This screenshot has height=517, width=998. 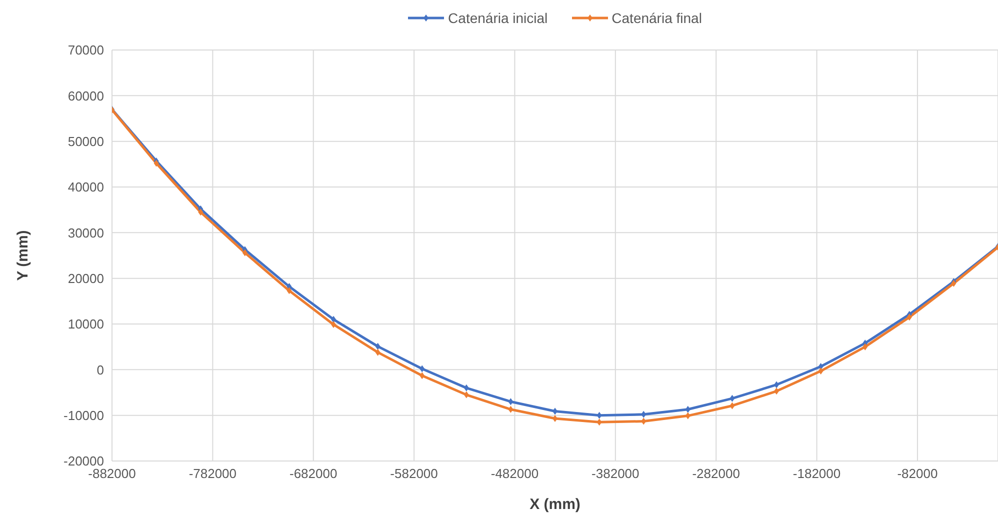 What do you see at coordinates (314, 474) in the screenshot?
I see `x-tick-label: -682000` at bounding box center [314, 474].